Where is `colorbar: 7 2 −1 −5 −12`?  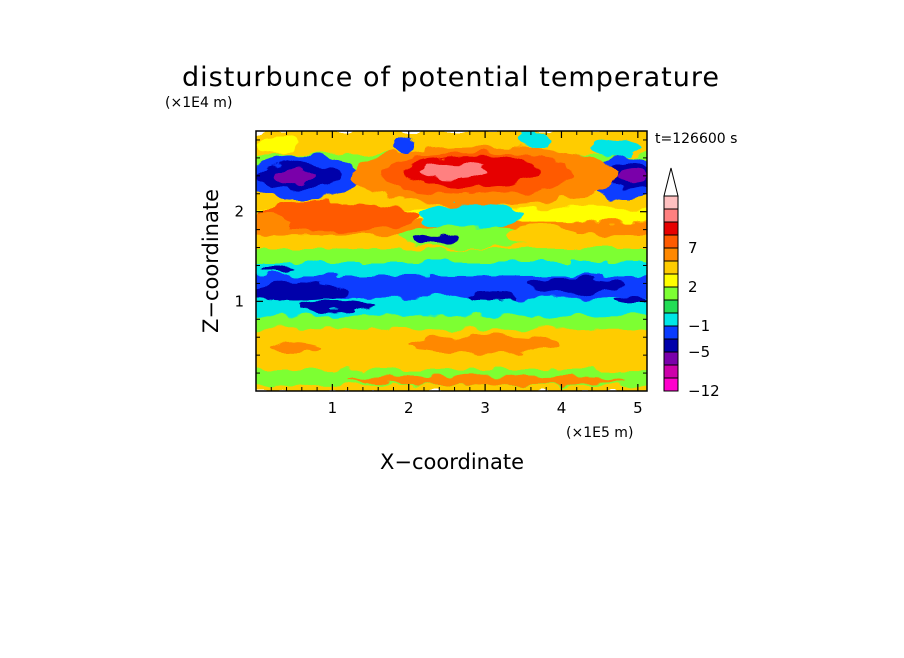 colorbar: 7 2 −1 −5 −12 is located at coordinates (691, 283).